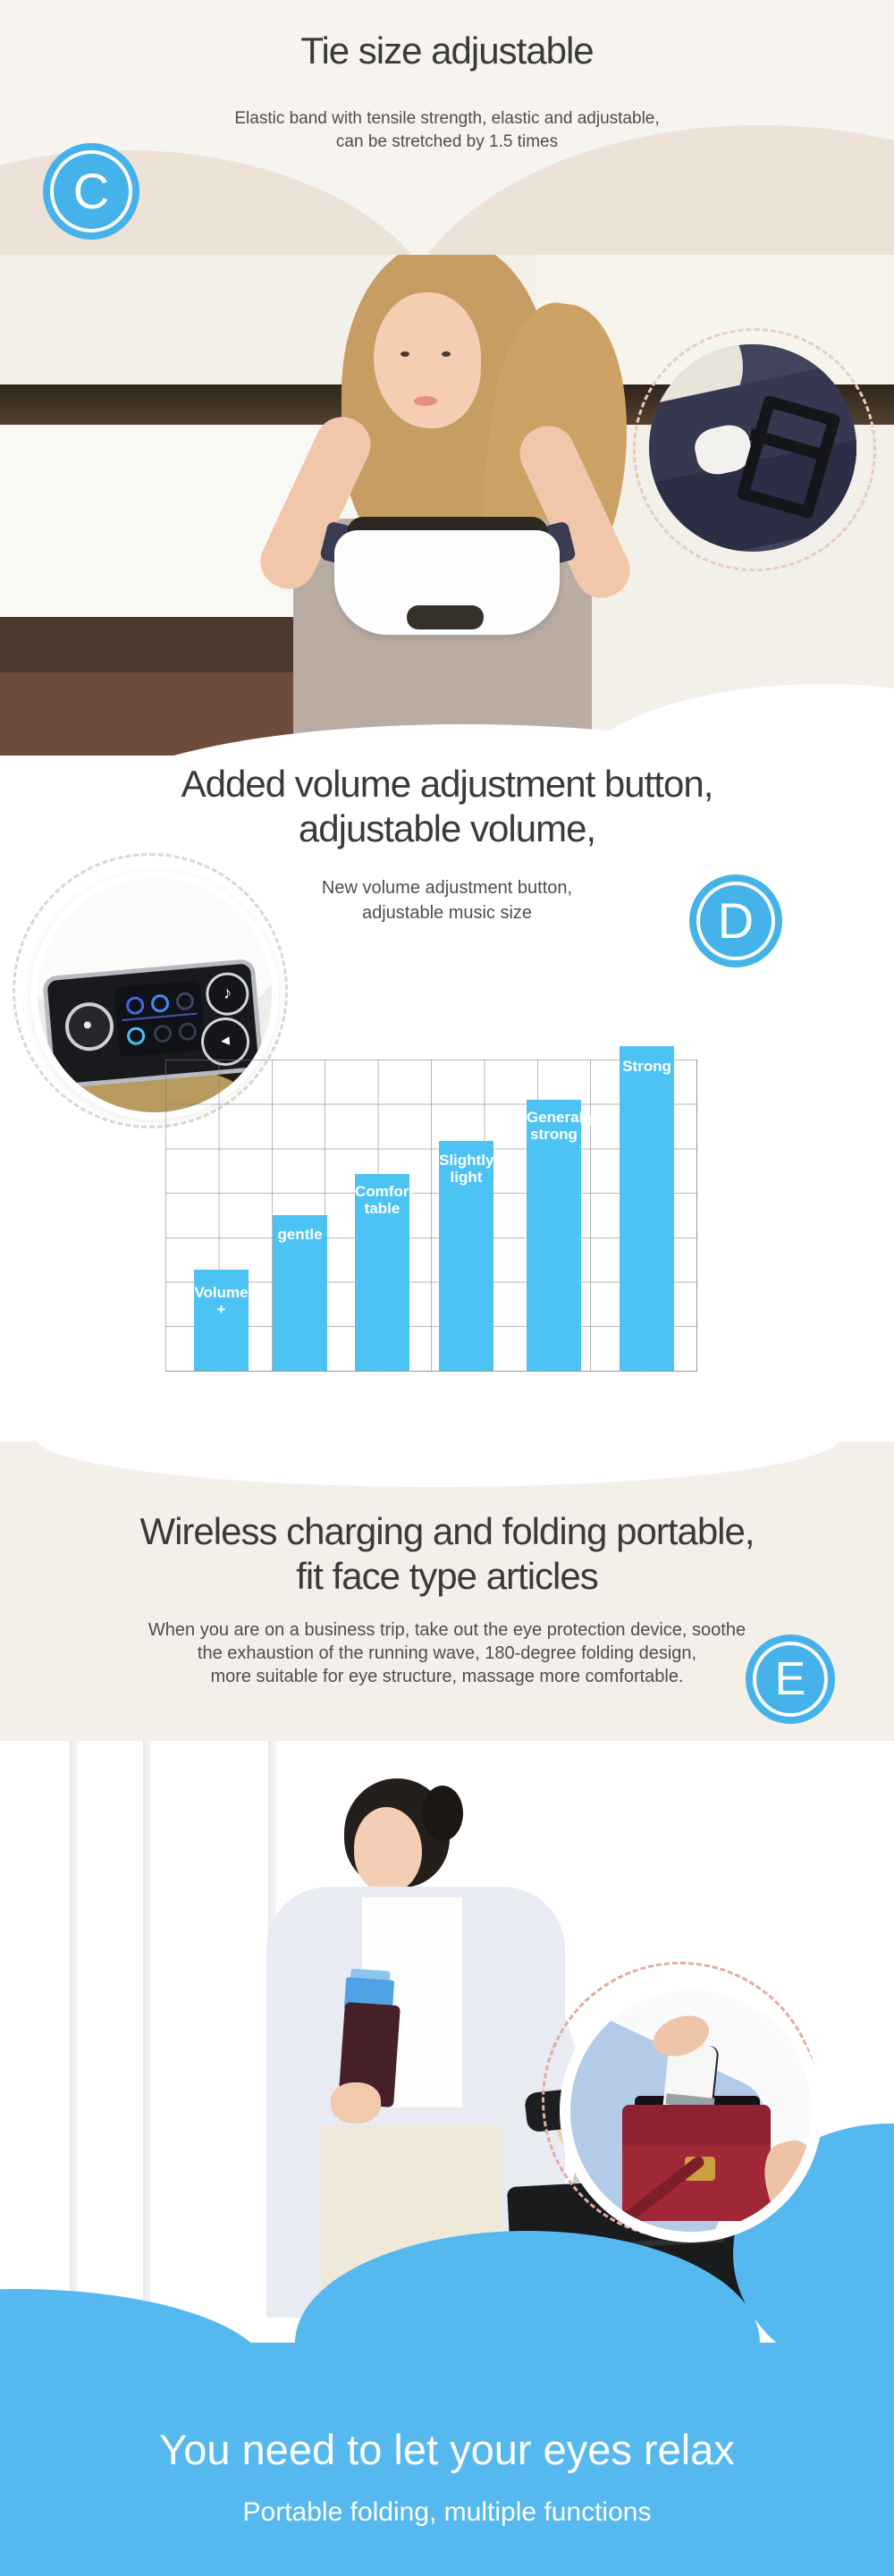 The width and height of the screenshot is (894, 2576). I want to click on bar-label: gentle, so click(300, 1234).